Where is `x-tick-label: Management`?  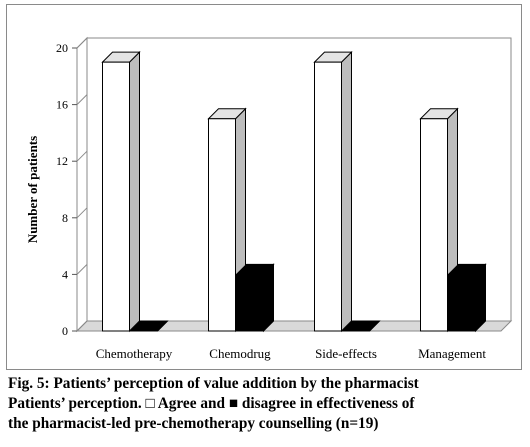
x-tick-label: Management is located at coordinates (452, 353).